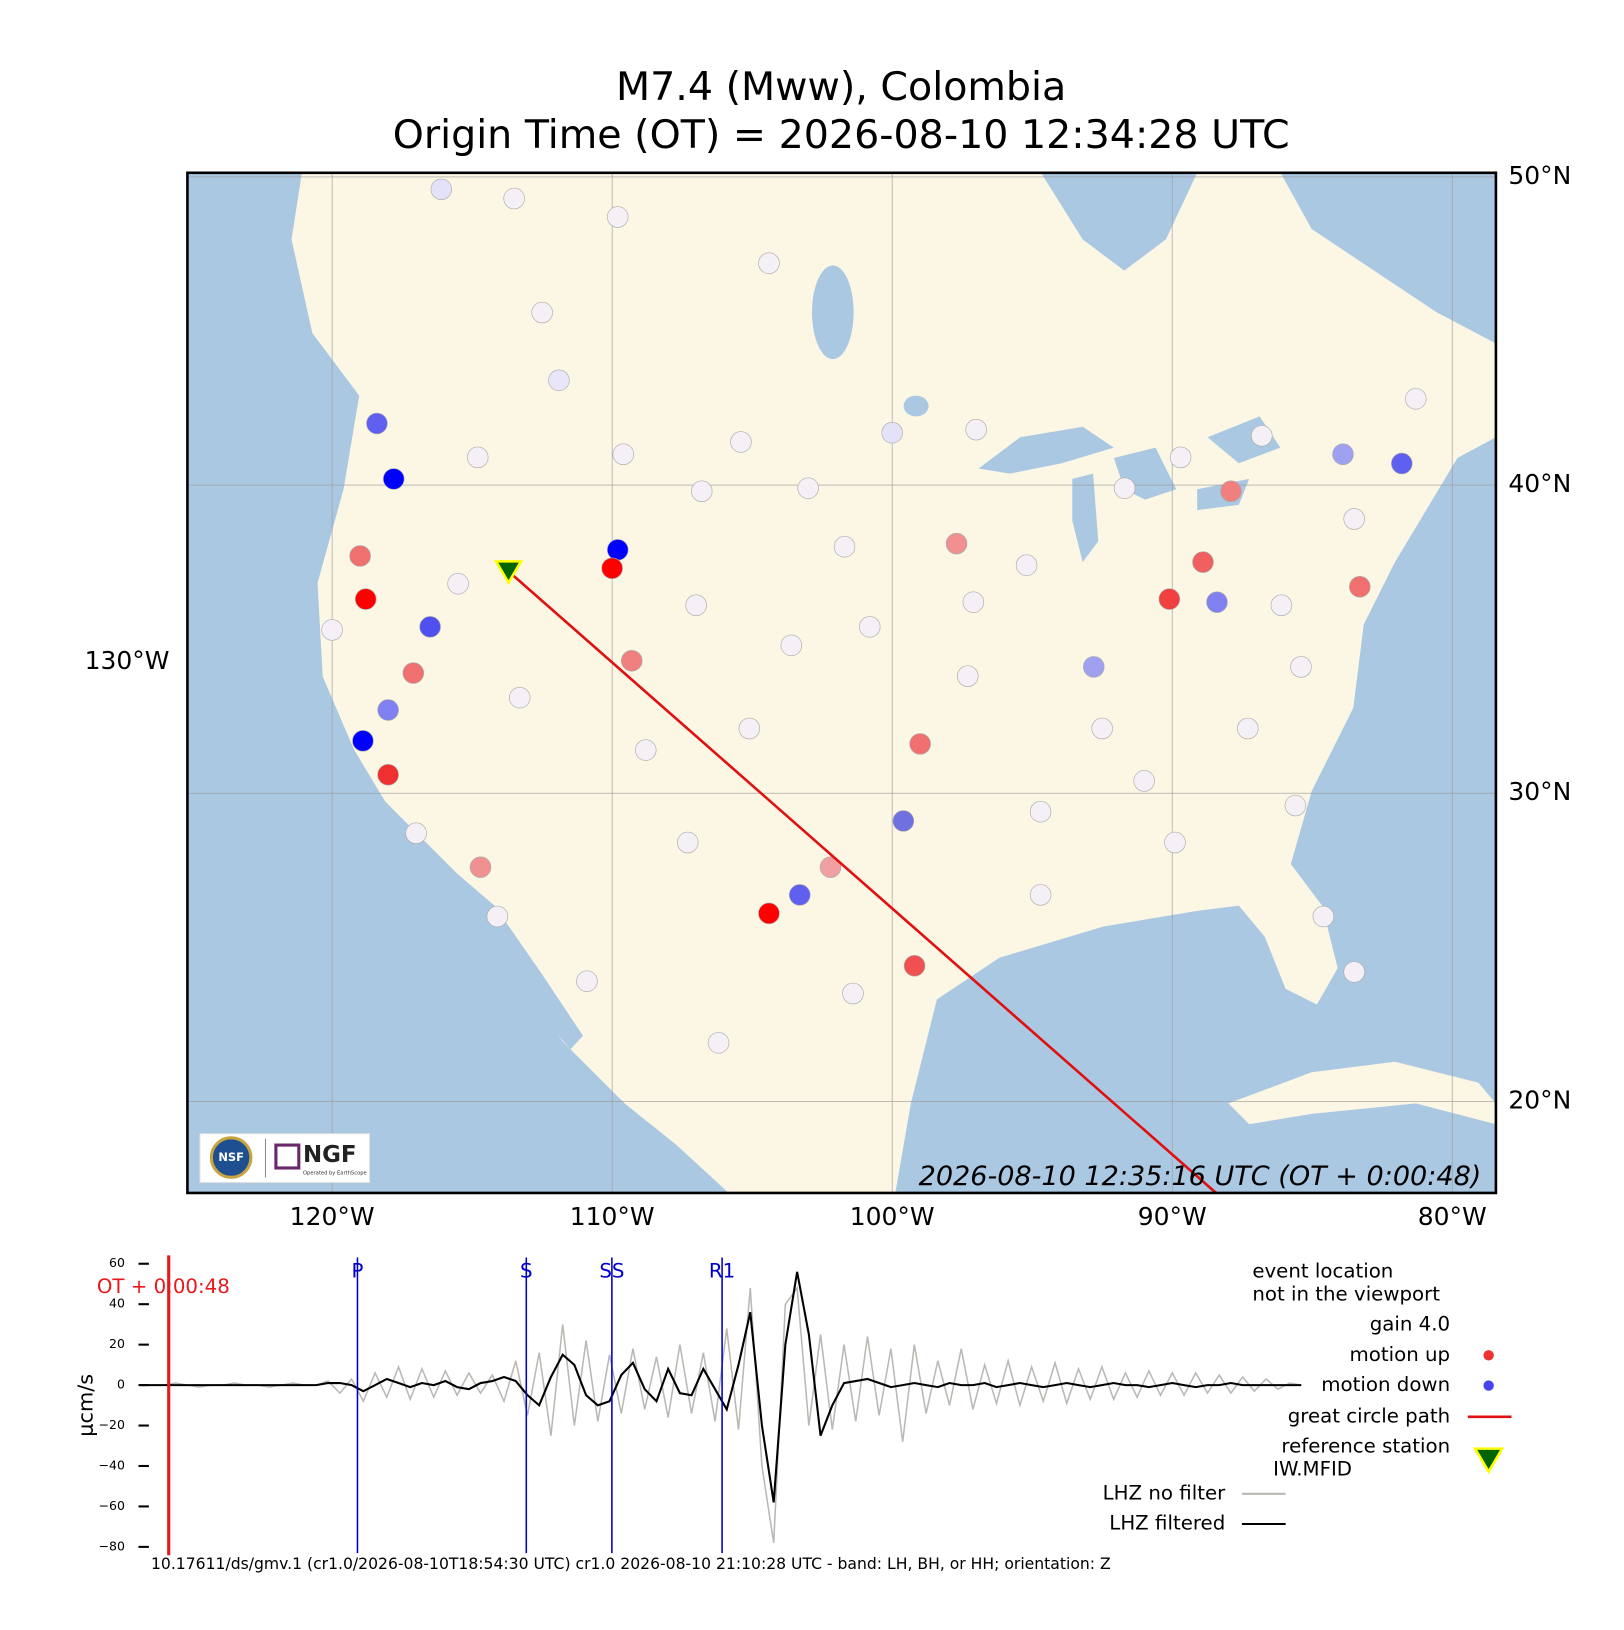 This screenshot has height=1630, width=1624. Describe the element at coordinates (1369, 1415) in the screenshot. I see `legend-label: great circle path` at that location.